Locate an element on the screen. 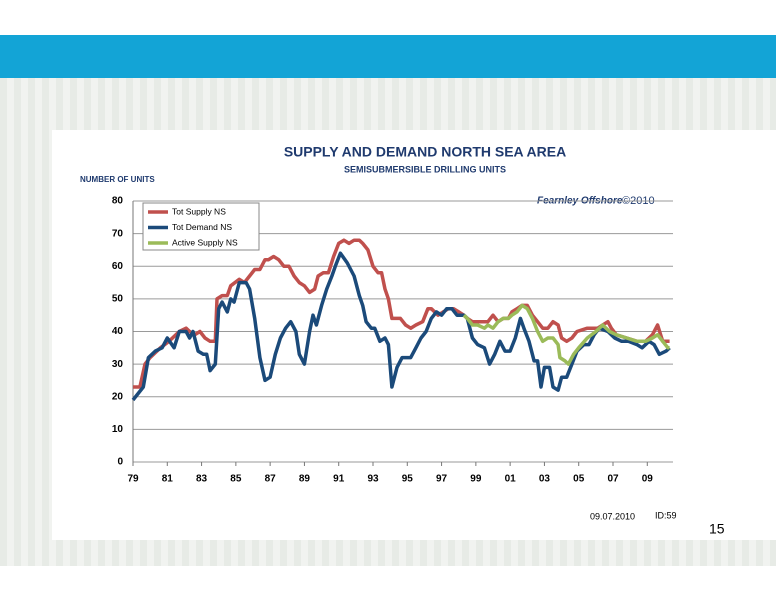 This screenshot has width=776, height=605. y-tick-label: 60 is located at coordinates (118, 266).